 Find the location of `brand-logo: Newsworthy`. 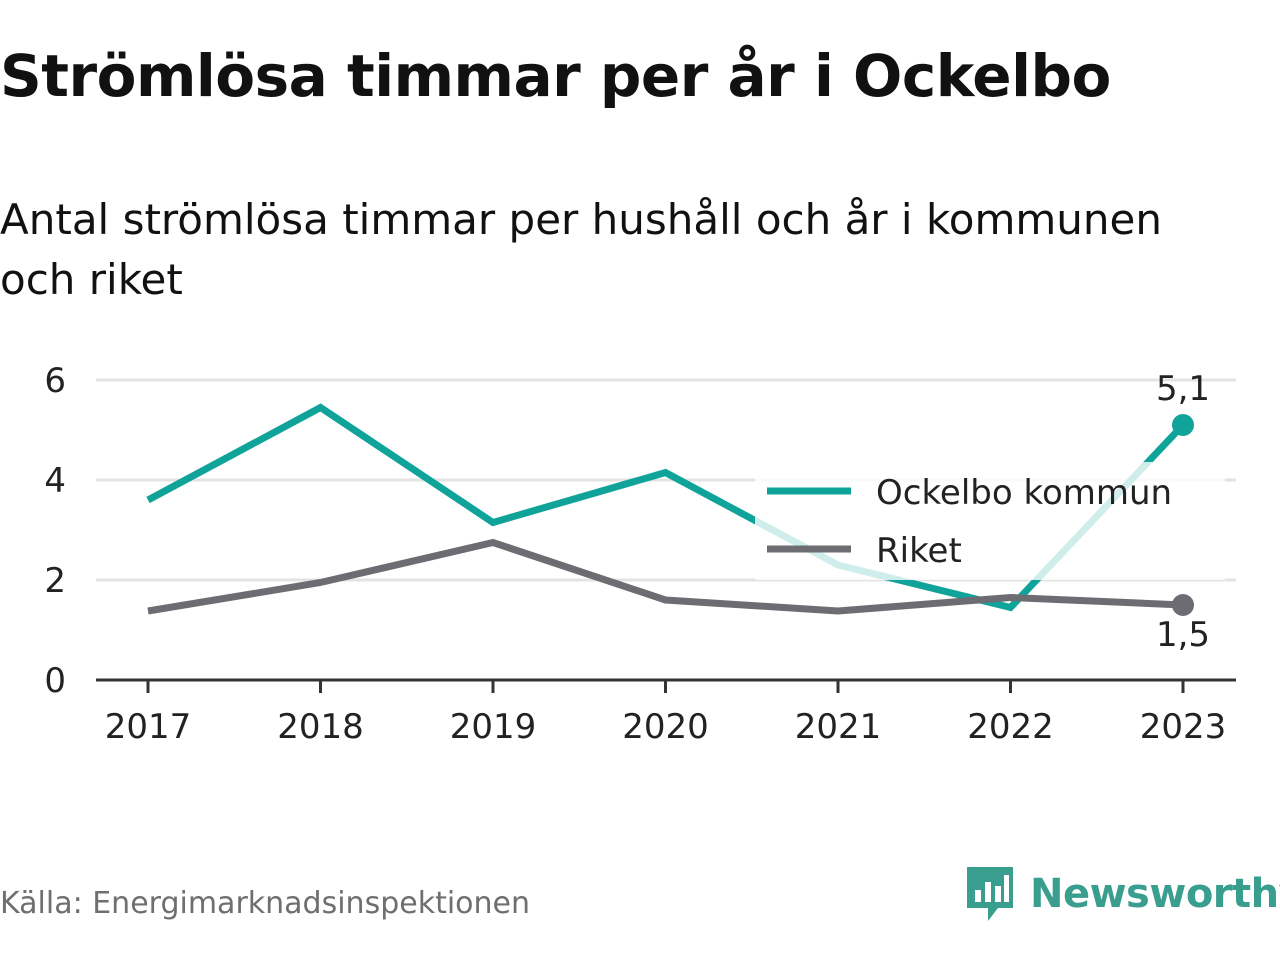

brand-logo: Newsworthy is located at coordinates (1122, 894).